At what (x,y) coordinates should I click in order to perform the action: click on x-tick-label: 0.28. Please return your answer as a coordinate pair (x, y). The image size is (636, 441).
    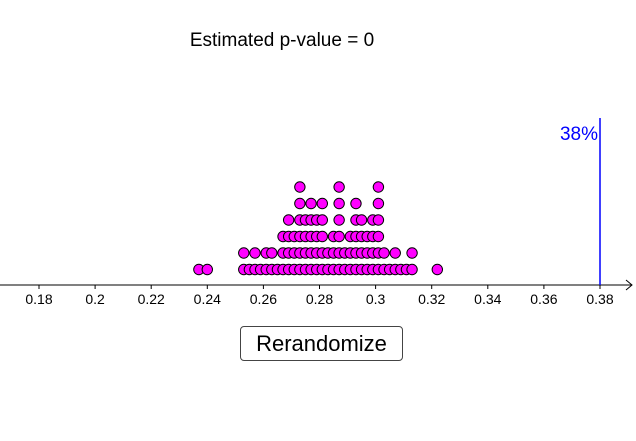
    Looking at the image, I should click on (319, 299).